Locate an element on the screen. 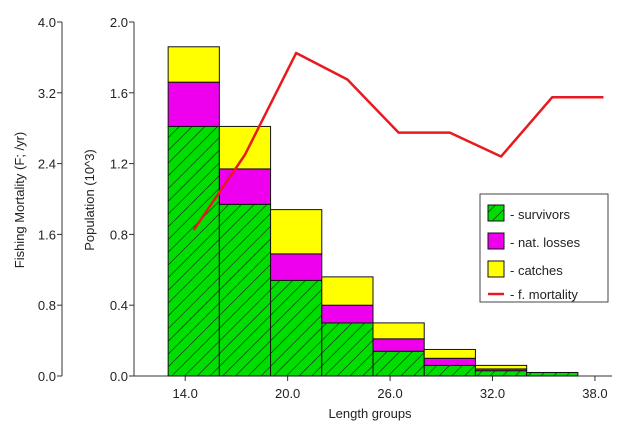 The width and height of the screenshot is (627, 428). x-axis-title: Length groups is located at coordinates (370, 413).